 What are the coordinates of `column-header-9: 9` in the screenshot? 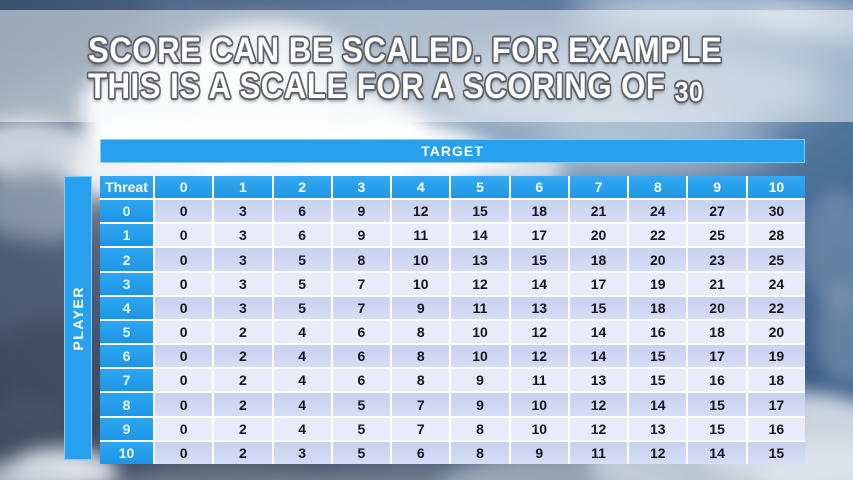 It's located at (717, 187).